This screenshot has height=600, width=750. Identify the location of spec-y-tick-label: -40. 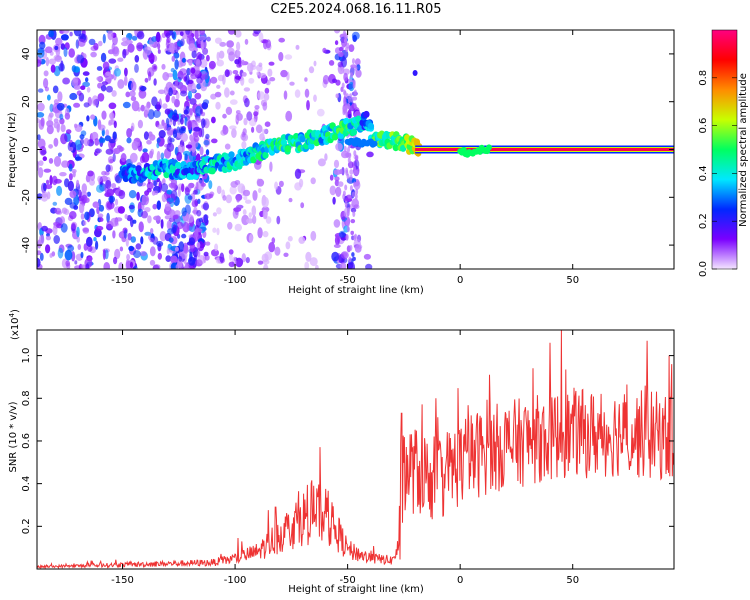
(26, 245).